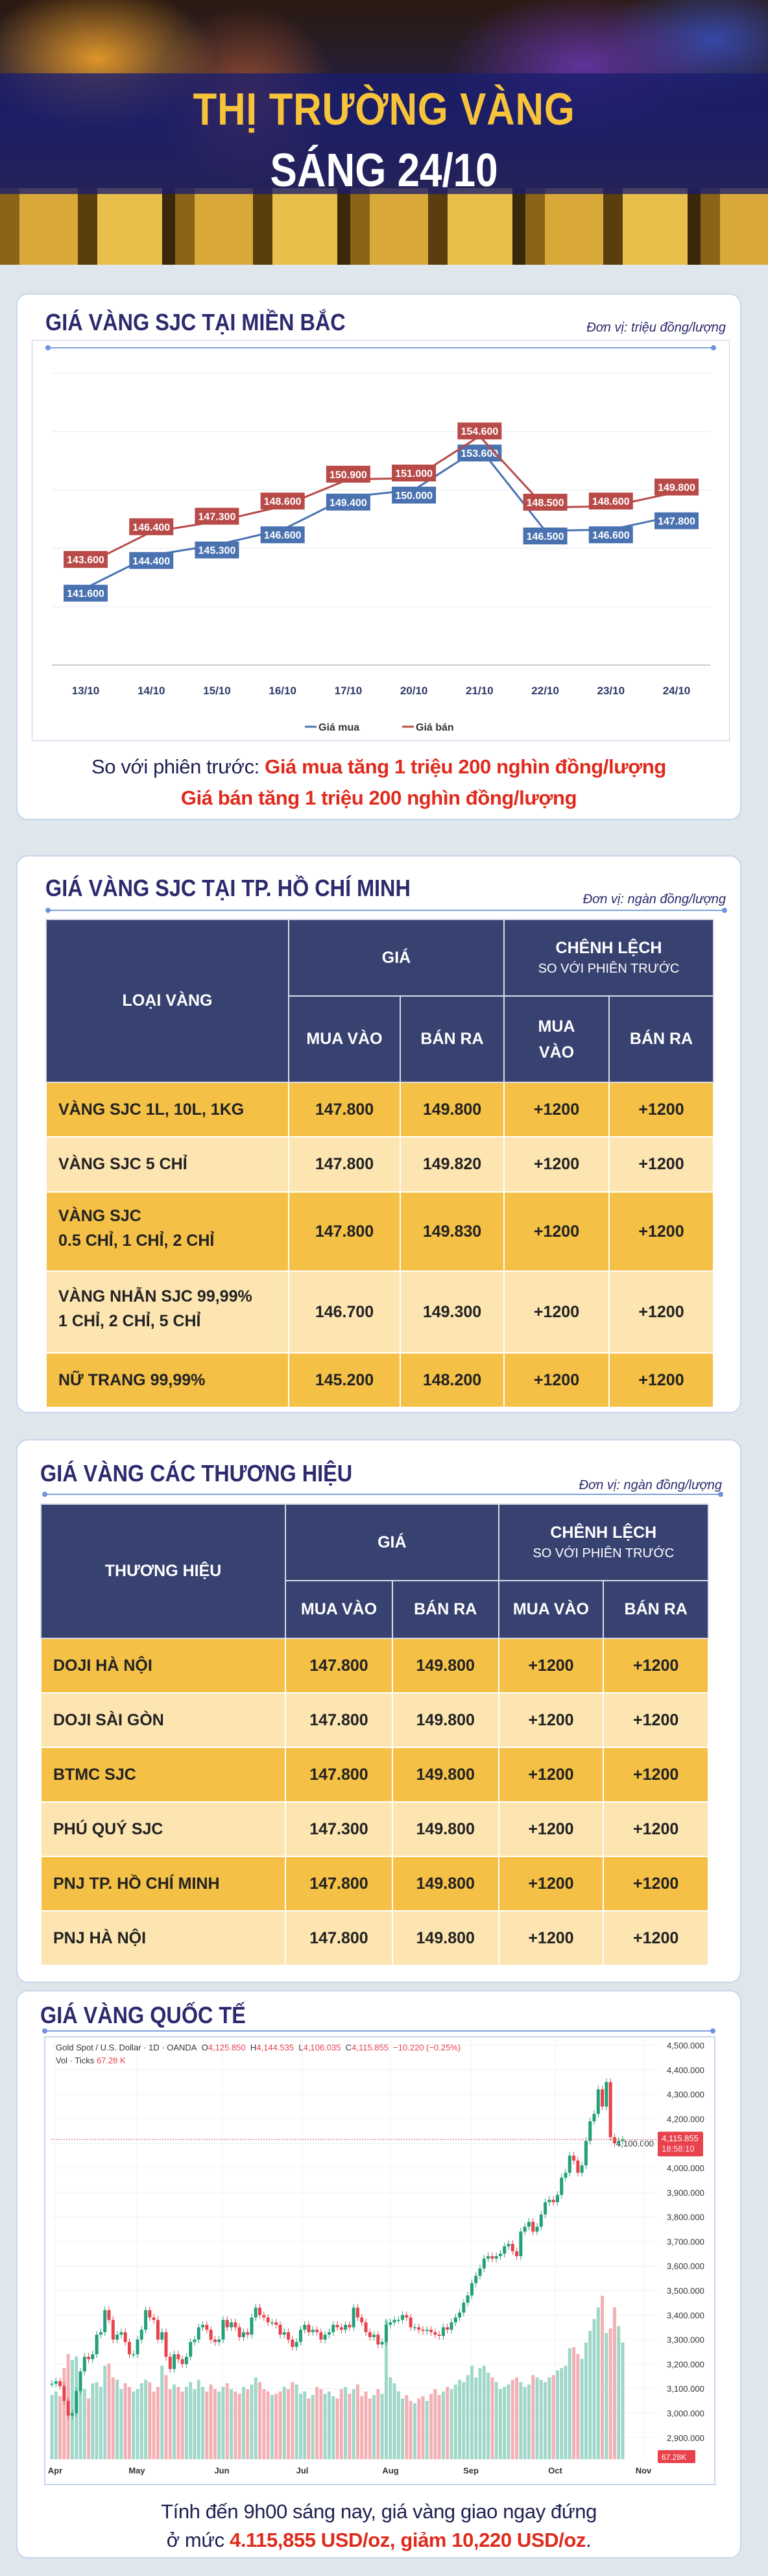 The image size is (768, 2576). I want to click on data-label: 149.800, so click(676, 488).